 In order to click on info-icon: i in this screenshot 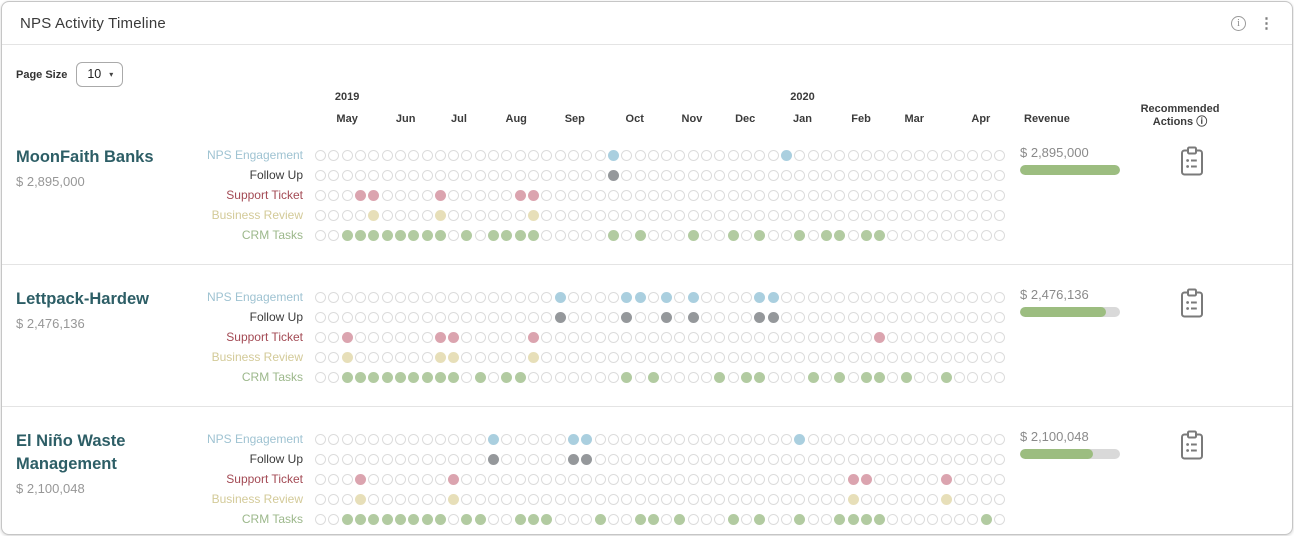, I will do `click(1238, 23)`.